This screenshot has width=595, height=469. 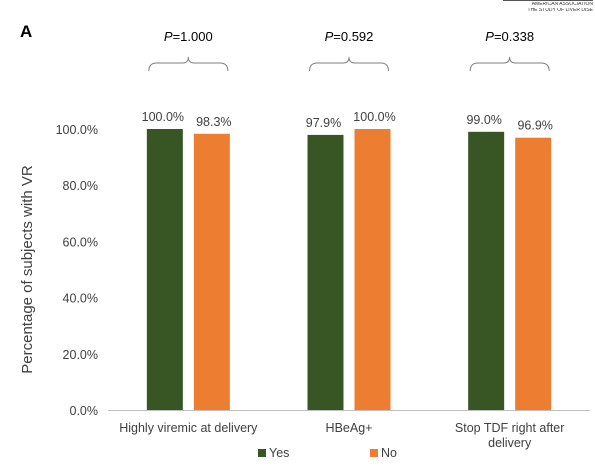 I want to click on x-tick-label: delivery, so click(x=510, y=443).